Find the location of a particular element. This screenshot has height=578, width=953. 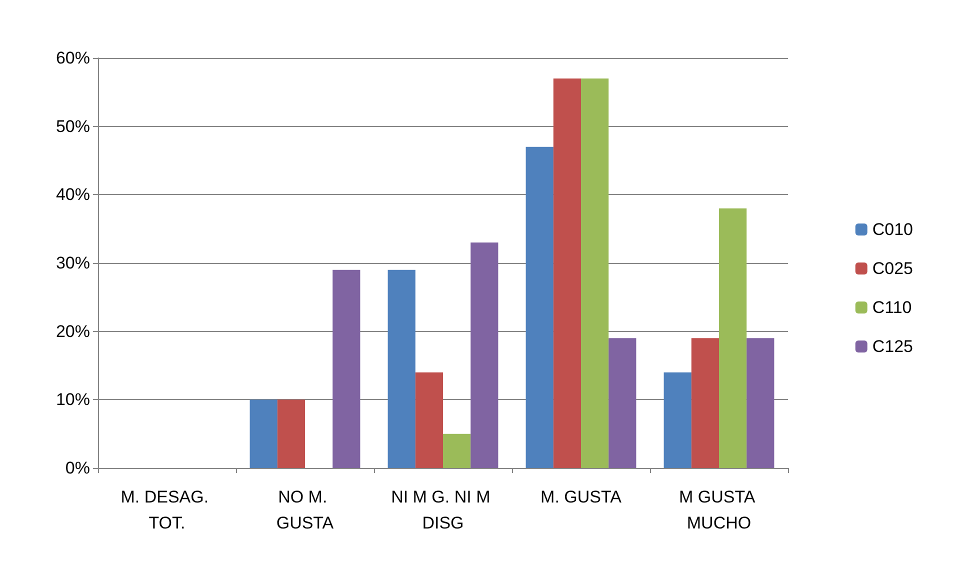

x-tick-label: NI M G. NI M DISG is located at coordinates (443, 510).